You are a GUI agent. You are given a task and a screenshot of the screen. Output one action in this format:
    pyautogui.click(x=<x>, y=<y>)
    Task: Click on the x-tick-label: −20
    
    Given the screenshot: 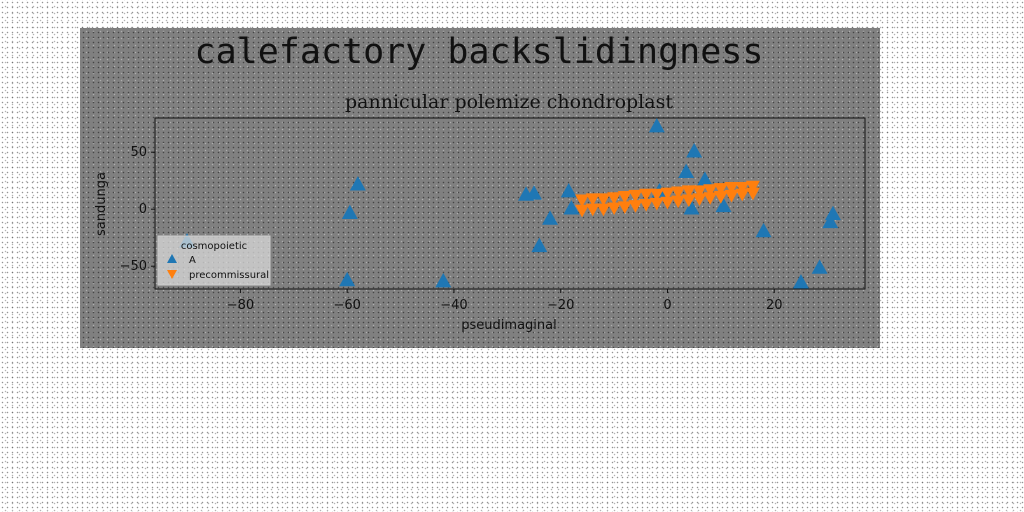 What is the action you would take?
    pyautogui.click(x=560, y=305)
    